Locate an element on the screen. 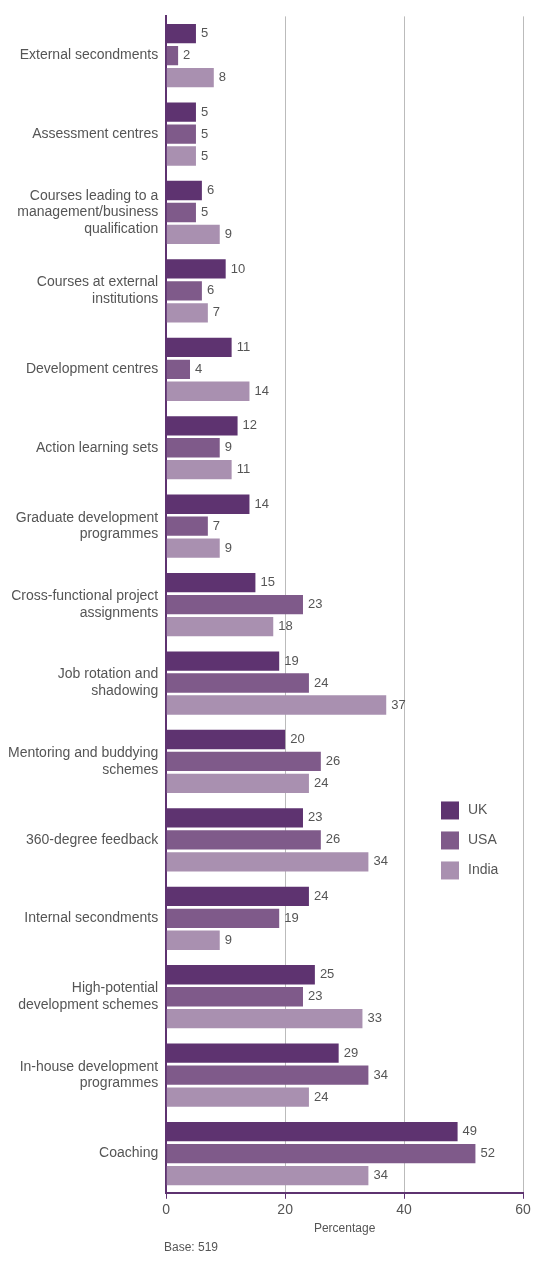  legend-label: India is located at coordinates (483, 869).